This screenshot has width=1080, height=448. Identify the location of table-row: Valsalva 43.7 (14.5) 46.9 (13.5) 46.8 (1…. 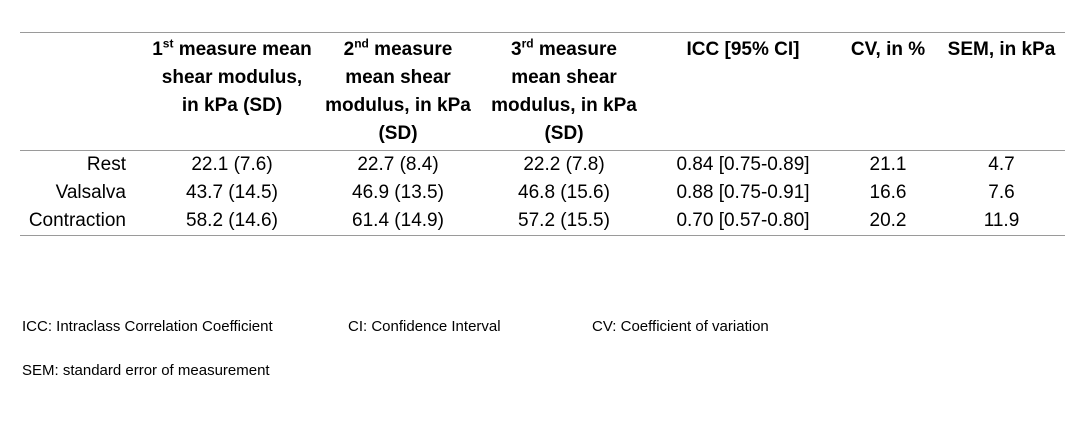
(542, 193).